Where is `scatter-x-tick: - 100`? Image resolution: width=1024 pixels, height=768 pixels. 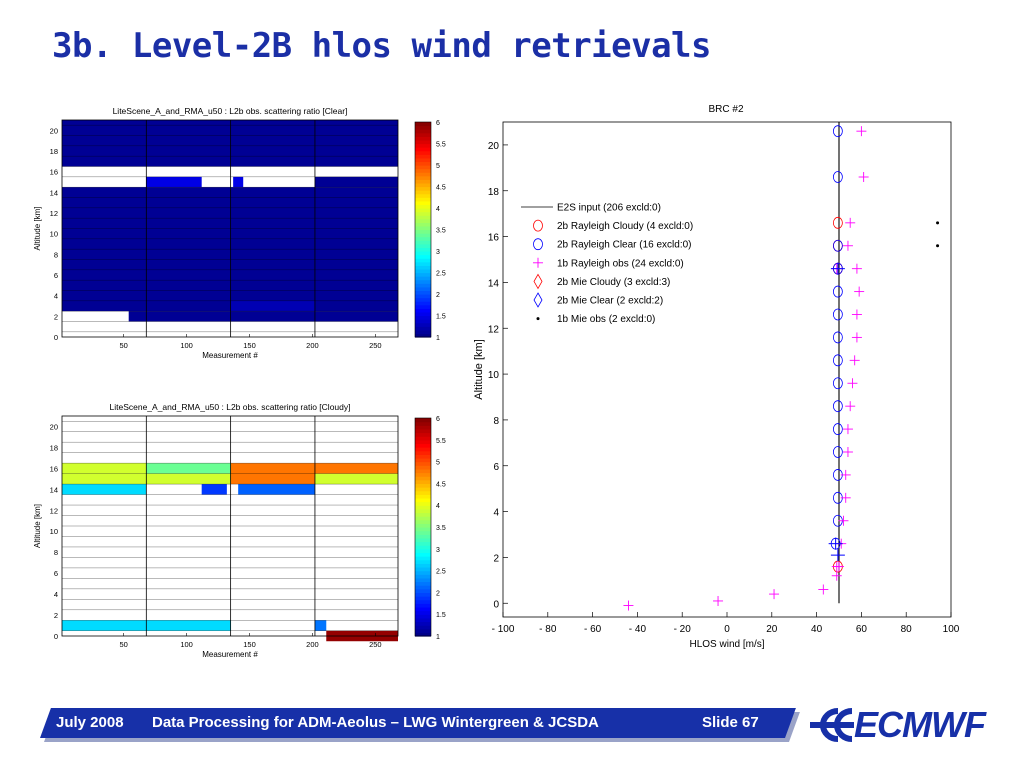
scatter-x-tick: - 100 is located at coordinates (503, 629).